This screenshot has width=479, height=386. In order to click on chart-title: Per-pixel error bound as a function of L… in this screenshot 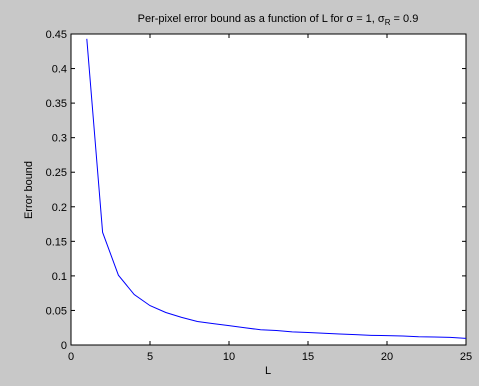, I will do `click(278, 20)`.